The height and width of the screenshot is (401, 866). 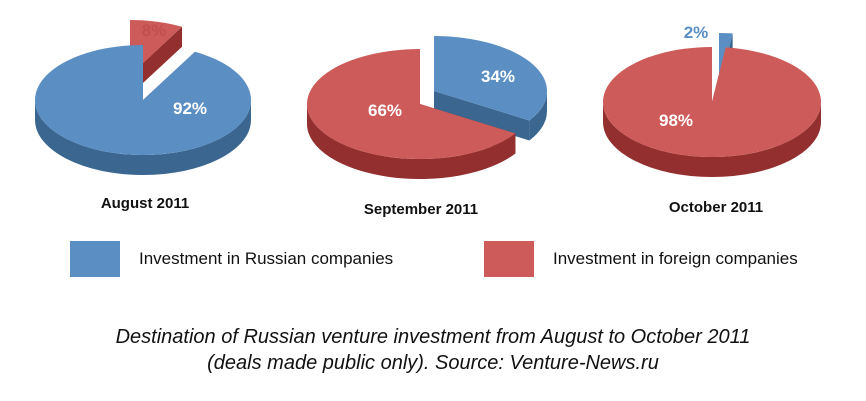 What do you see at coordinates (498, 76) in the screenshot?
I see `slice-label-september-34pct: 34%` at bounding box center [498, 76].